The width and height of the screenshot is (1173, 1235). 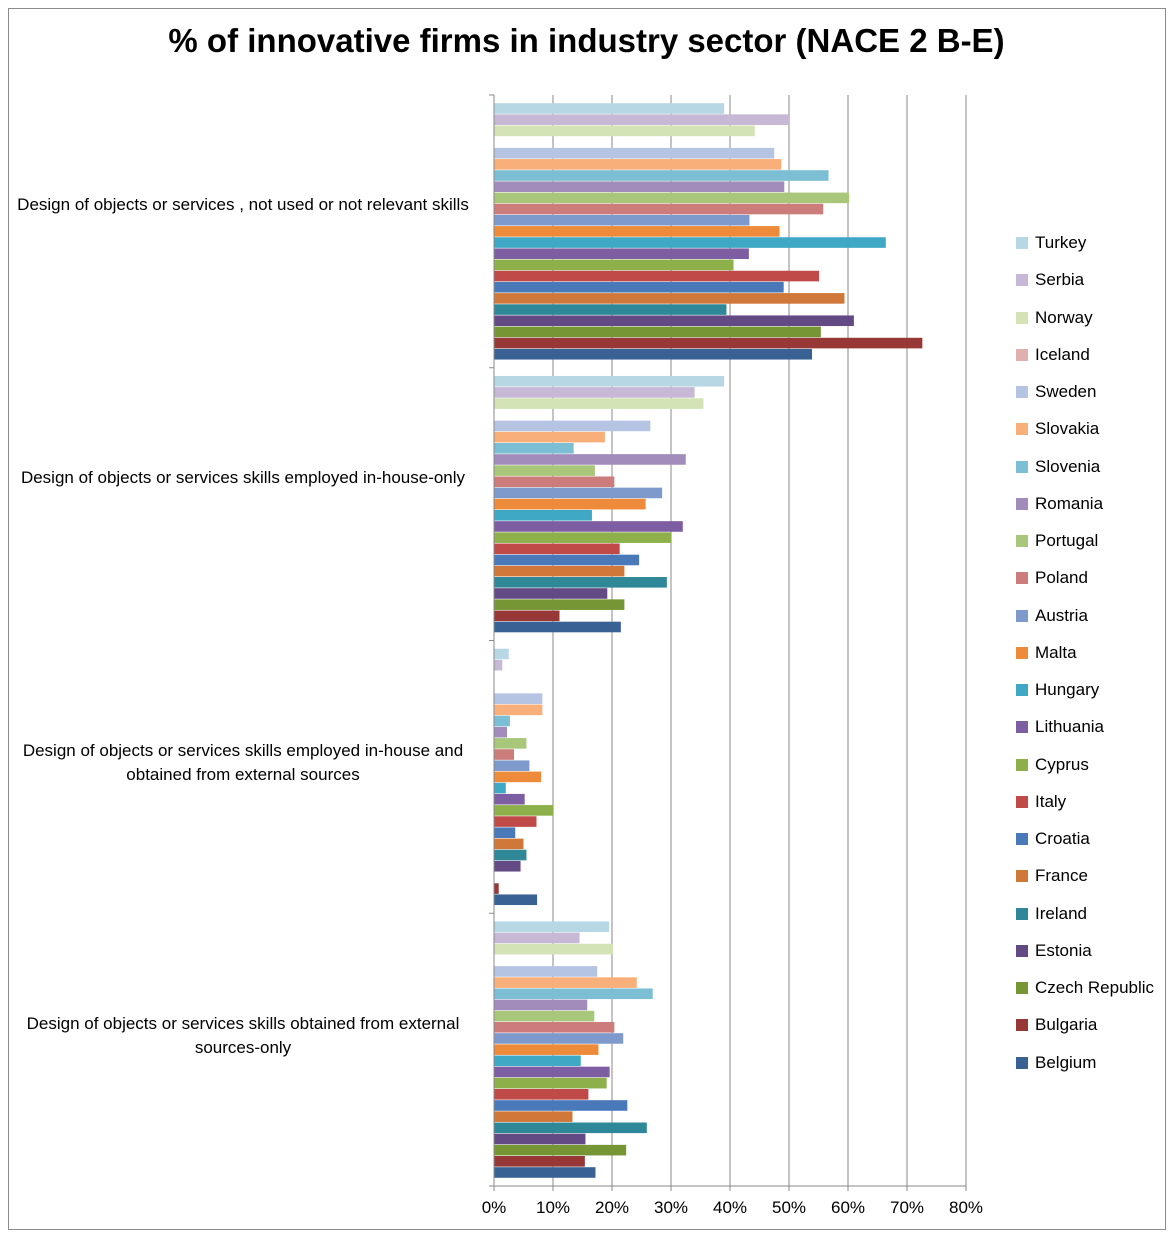 I want to click on x-tick-label: 20%, so click(x=612, y=1207).